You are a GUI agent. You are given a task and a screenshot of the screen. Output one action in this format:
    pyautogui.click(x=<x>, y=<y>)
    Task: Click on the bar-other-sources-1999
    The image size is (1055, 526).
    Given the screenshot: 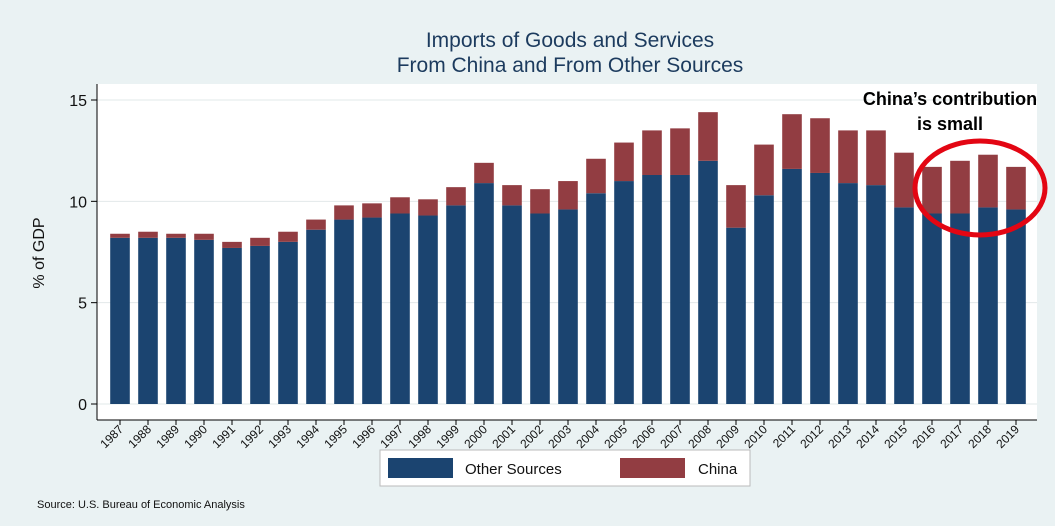 What is the action you would take?
    pyautogui.click(x=456, y=304)
    